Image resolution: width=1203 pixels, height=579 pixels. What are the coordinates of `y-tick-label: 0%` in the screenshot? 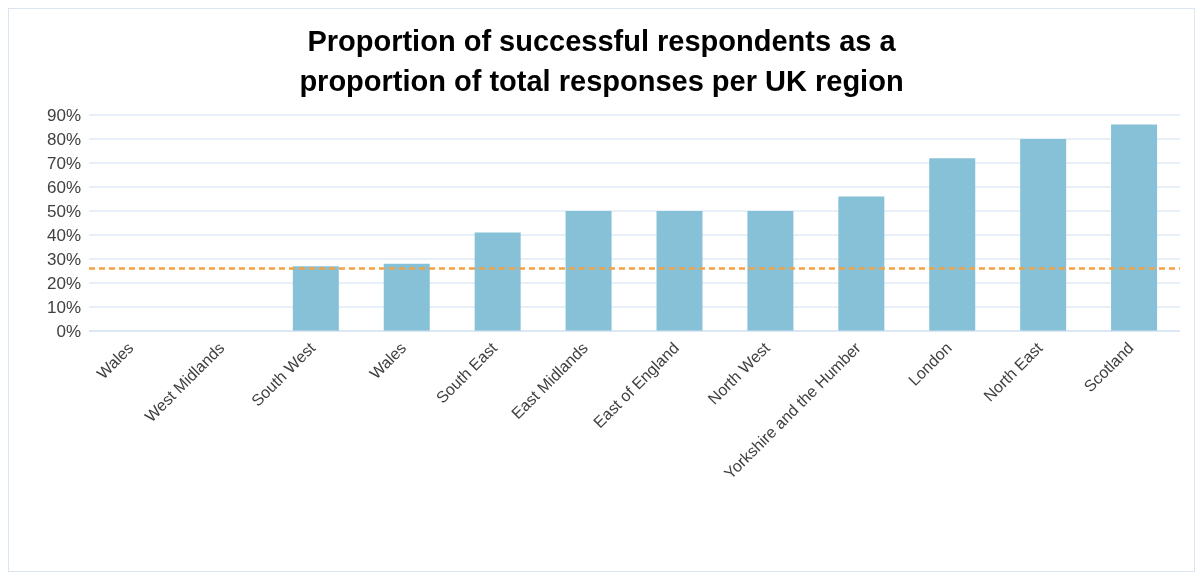 It's located at (68, 332).